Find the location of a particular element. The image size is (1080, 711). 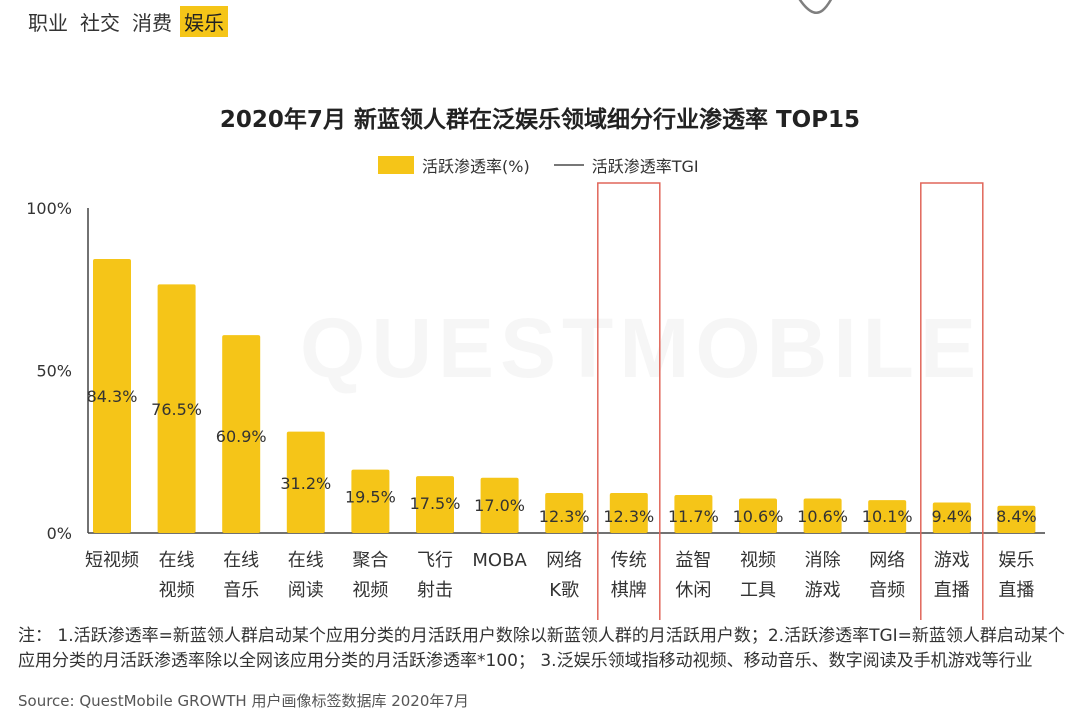

bar-value-label: 76.5% is located at coordinates (176, 409).